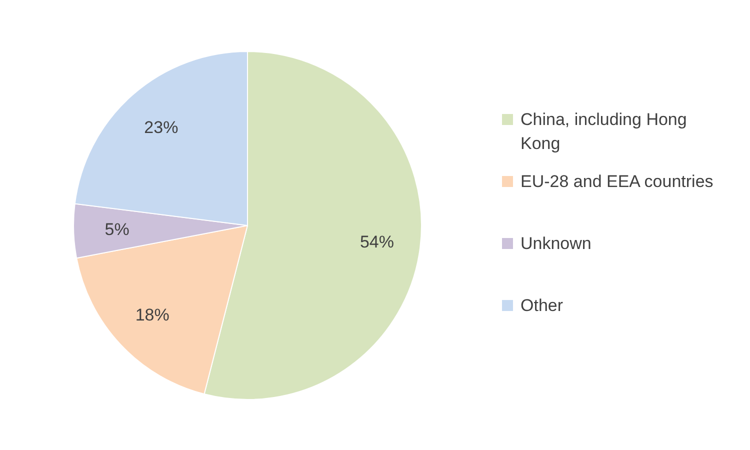  What do you see at coordinates (556, 243) in the screenshot?
I see `legend-label: Unknown` at bounding box center [556, 243].